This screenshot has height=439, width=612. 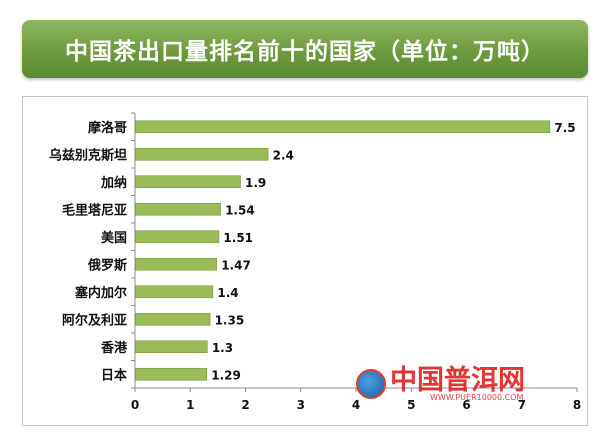 What do you see at coordinates (227, 293) in the screenshot?
I see `data-label: 1.4` at bounding box center [227, 293].